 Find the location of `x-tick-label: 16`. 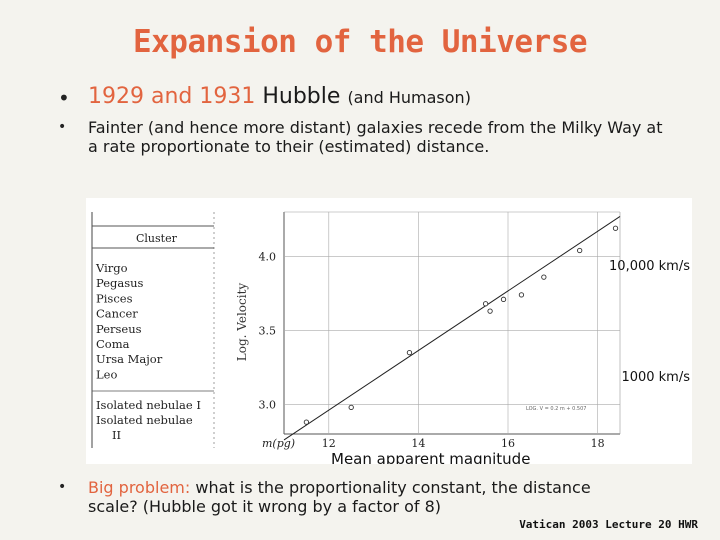

x-tick-label: 16 is located at coordinates (508, 443).